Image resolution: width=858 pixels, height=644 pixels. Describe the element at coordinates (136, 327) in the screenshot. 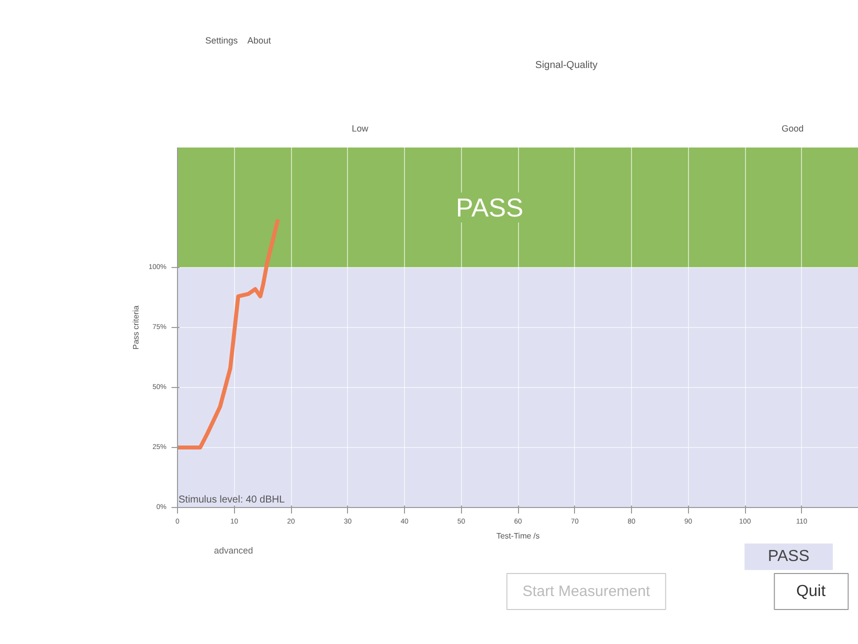

I see `y-axis-title: Pass criteria` at that location.